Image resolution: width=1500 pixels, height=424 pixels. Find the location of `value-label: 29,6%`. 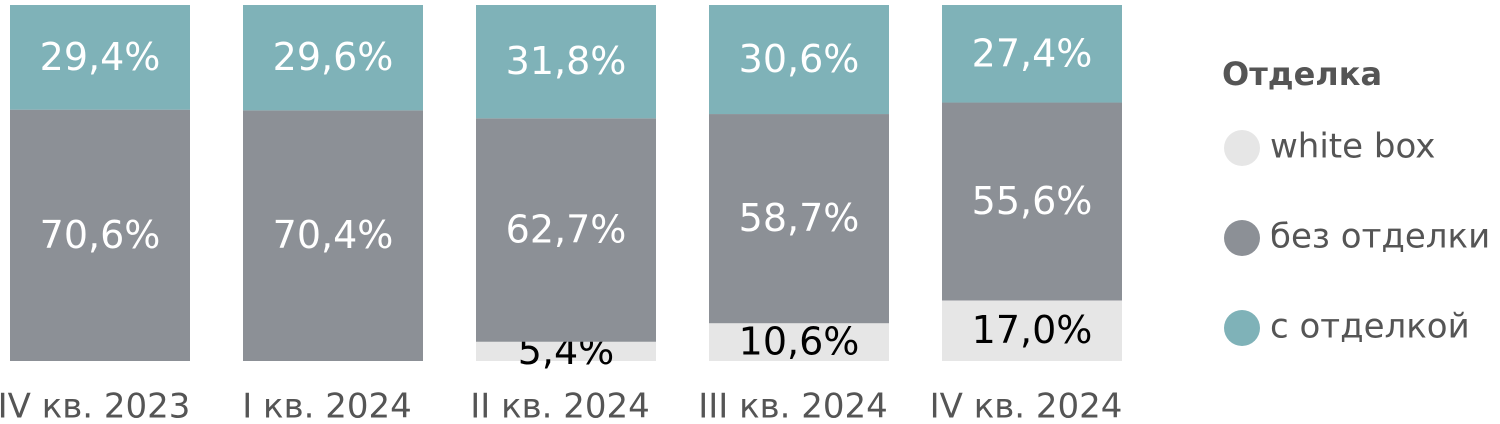

value-label: 29,6% is located at coordinates (333, 57).